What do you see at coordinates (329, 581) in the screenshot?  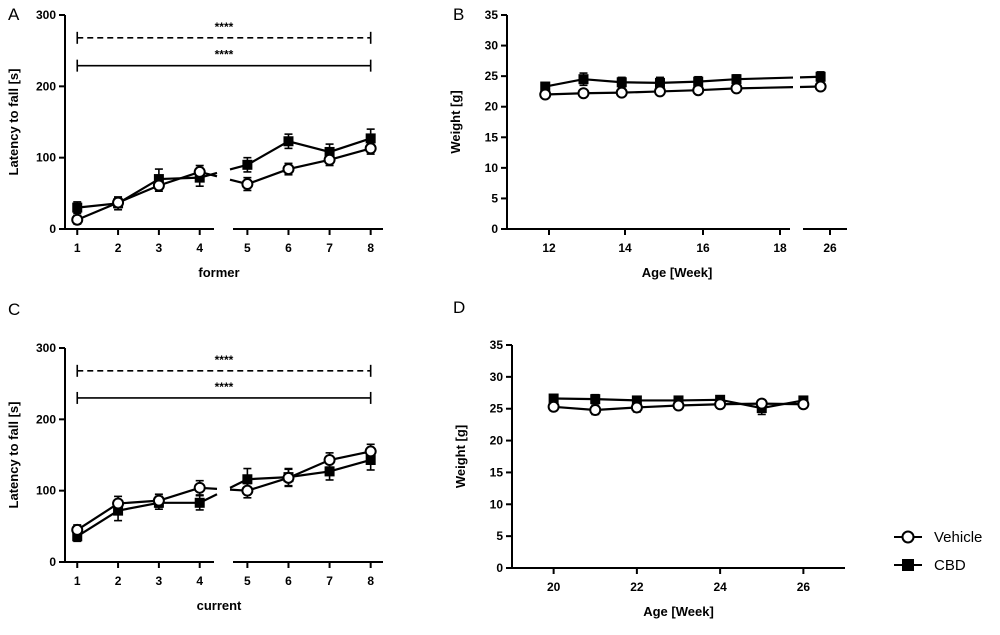 I see `x-tick-label-c: 7` at bounding box center [329, 581].